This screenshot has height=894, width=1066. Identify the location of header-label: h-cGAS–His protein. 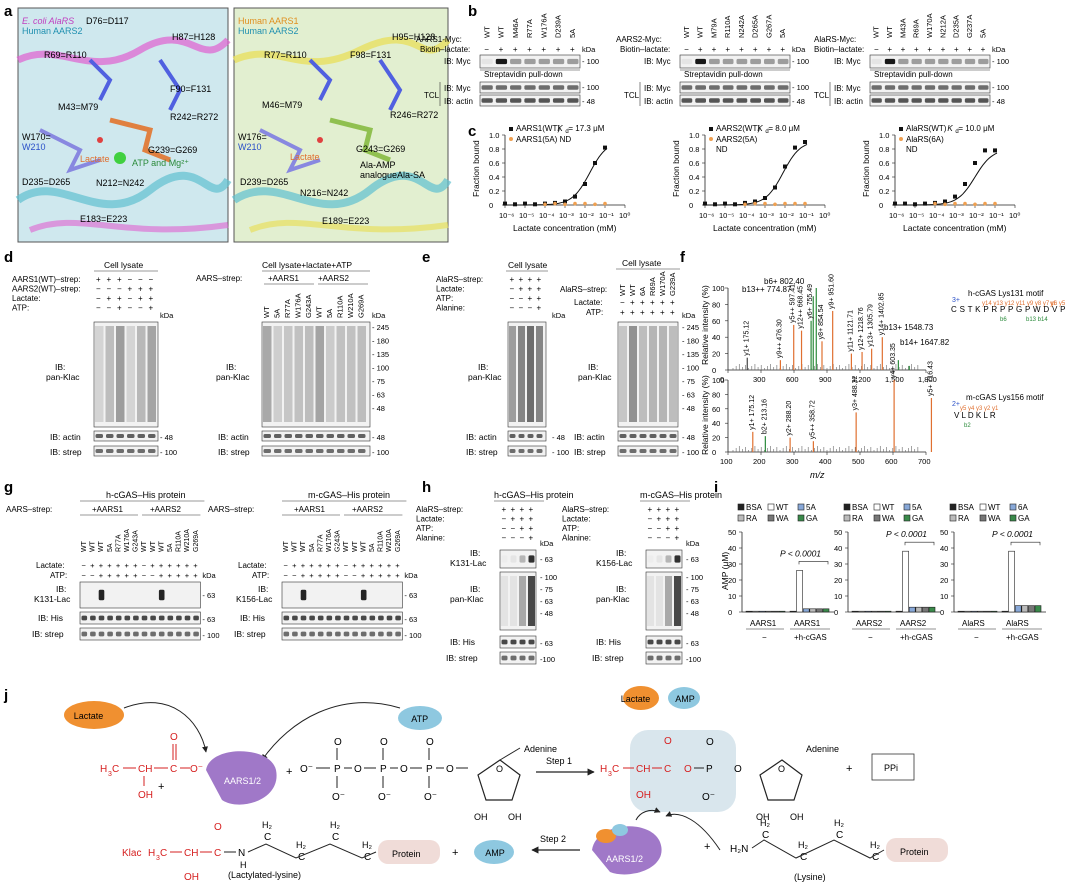
(534, 495).